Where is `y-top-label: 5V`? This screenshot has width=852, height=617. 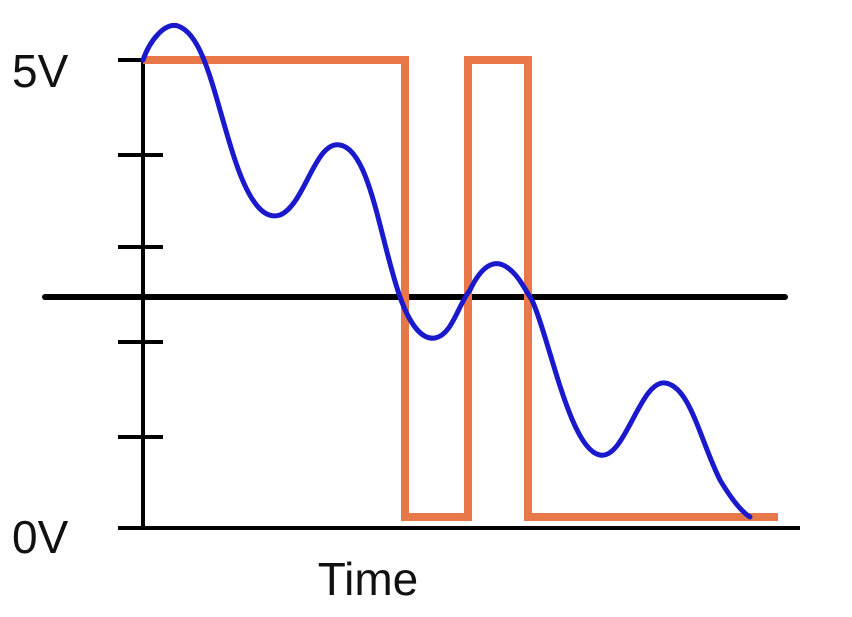 y-top-label: 5V is located at coordinates (40, 71).